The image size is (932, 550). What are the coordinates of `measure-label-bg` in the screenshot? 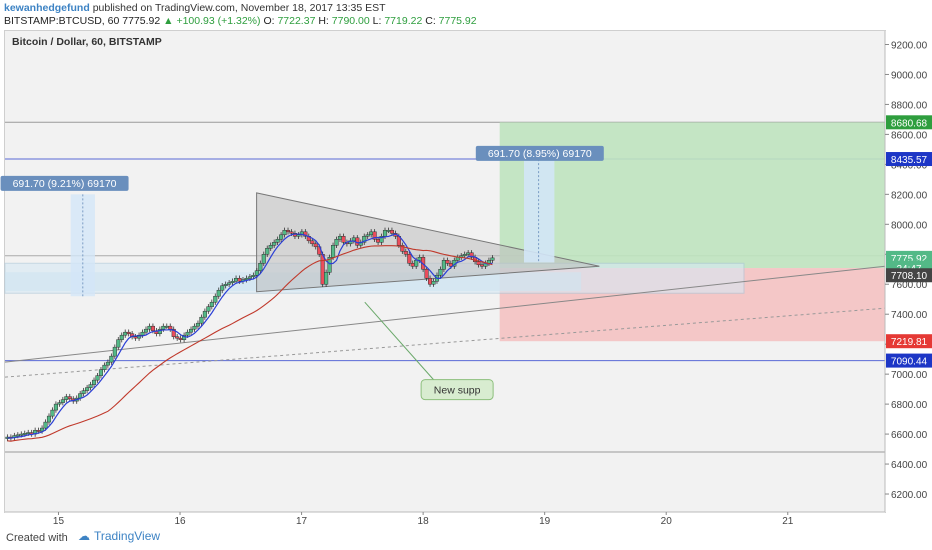 It's located at (64, 183).